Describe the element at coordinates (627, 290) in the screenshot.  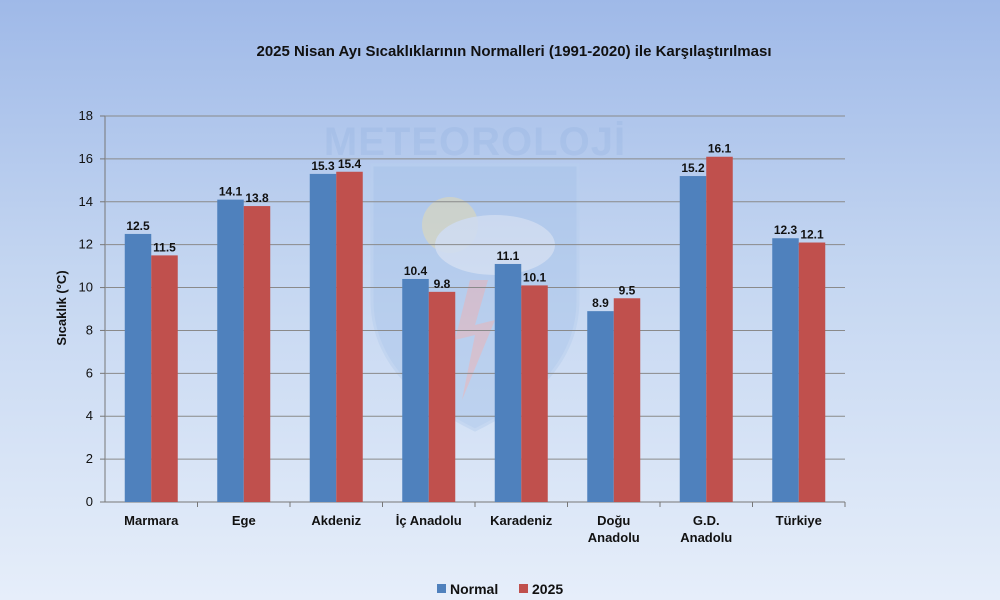
I see `data-label: 9.5` at that location.